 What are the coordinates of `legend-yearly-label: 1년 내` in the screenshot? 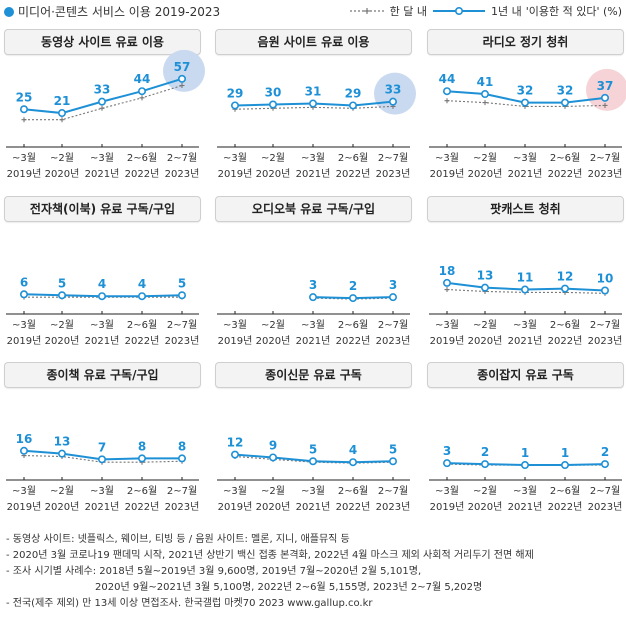 It's located at (506, 11).